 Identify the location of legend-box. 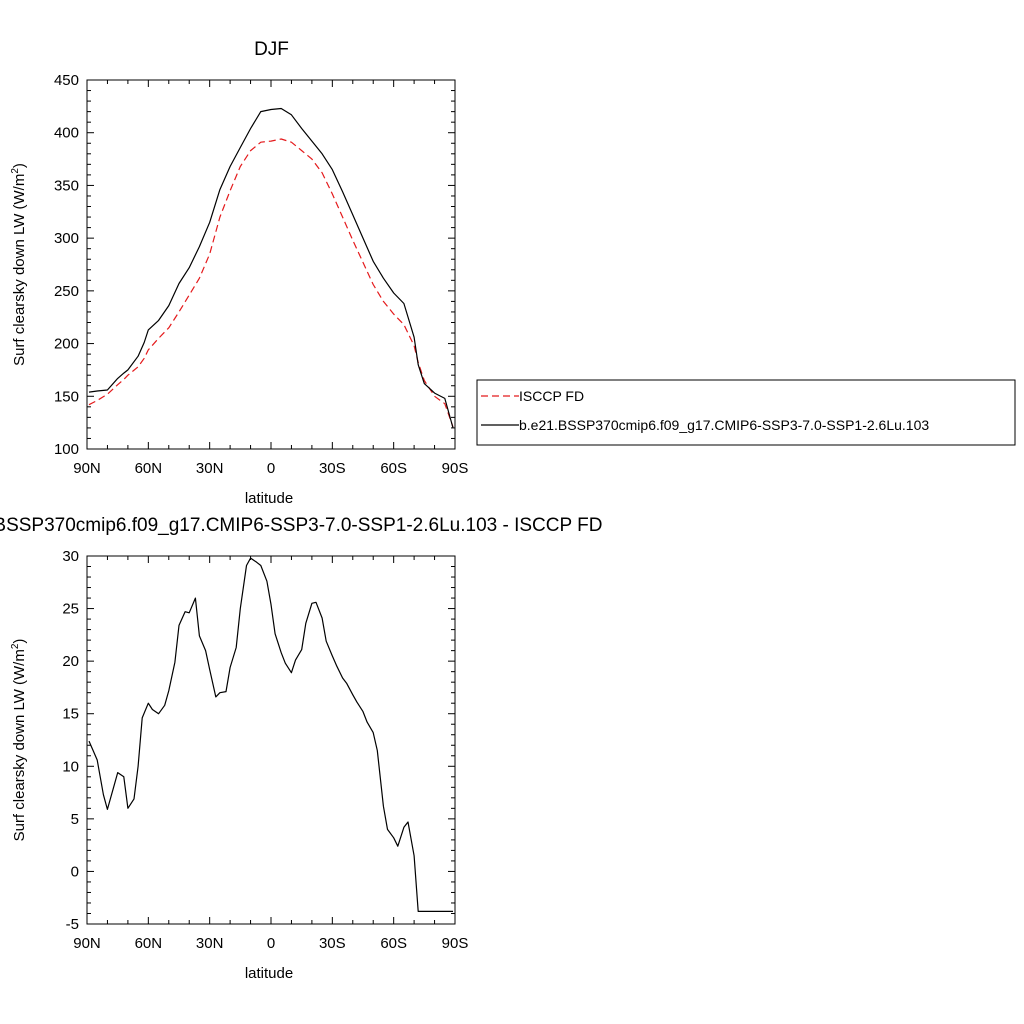
(746, 412).